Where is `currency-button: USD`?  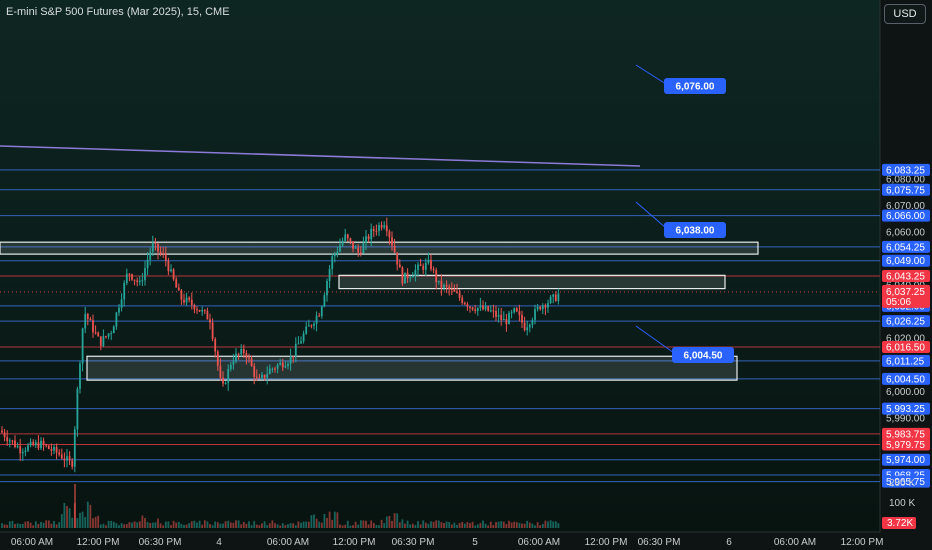
currency-button: USD is located at coordinates (905, 14).